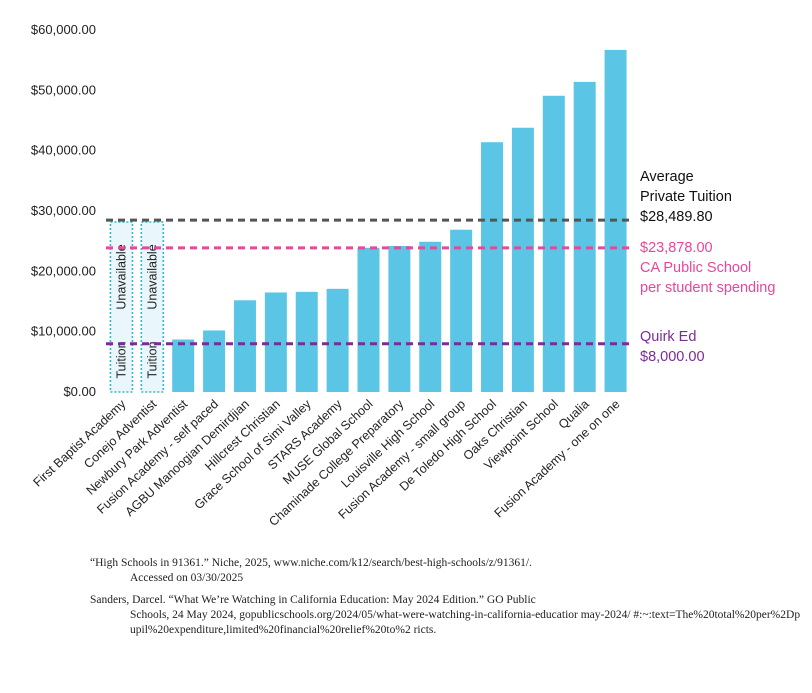 This screenshot has height=693, width=812. What do you see at coordinates (63, 29) in the screenshot?
I see `y-tick-label: $60,000.00` at bounding box center [63, 29].